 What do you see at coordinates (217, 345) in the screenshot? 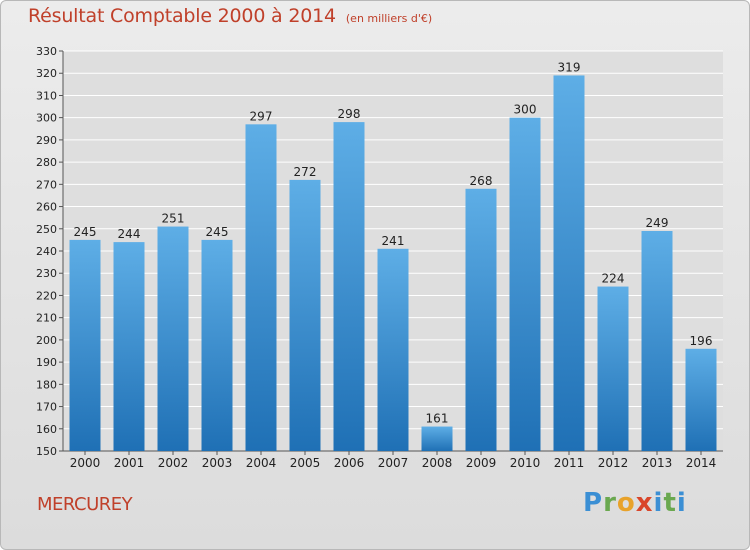
I see `bar-2003` at bounding box center [217, 345].